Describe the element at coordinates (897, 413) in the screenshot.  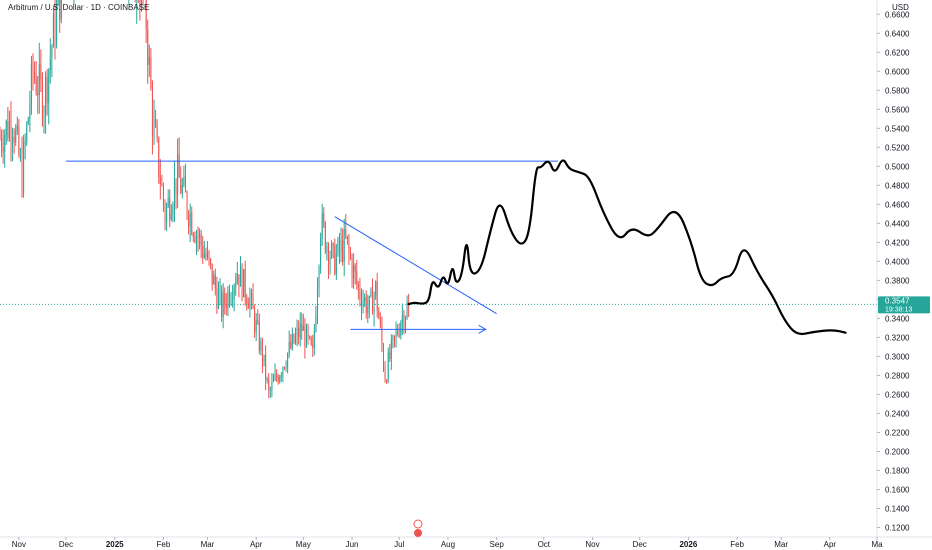
I see `y-tick-label: 0.2400` at that location.